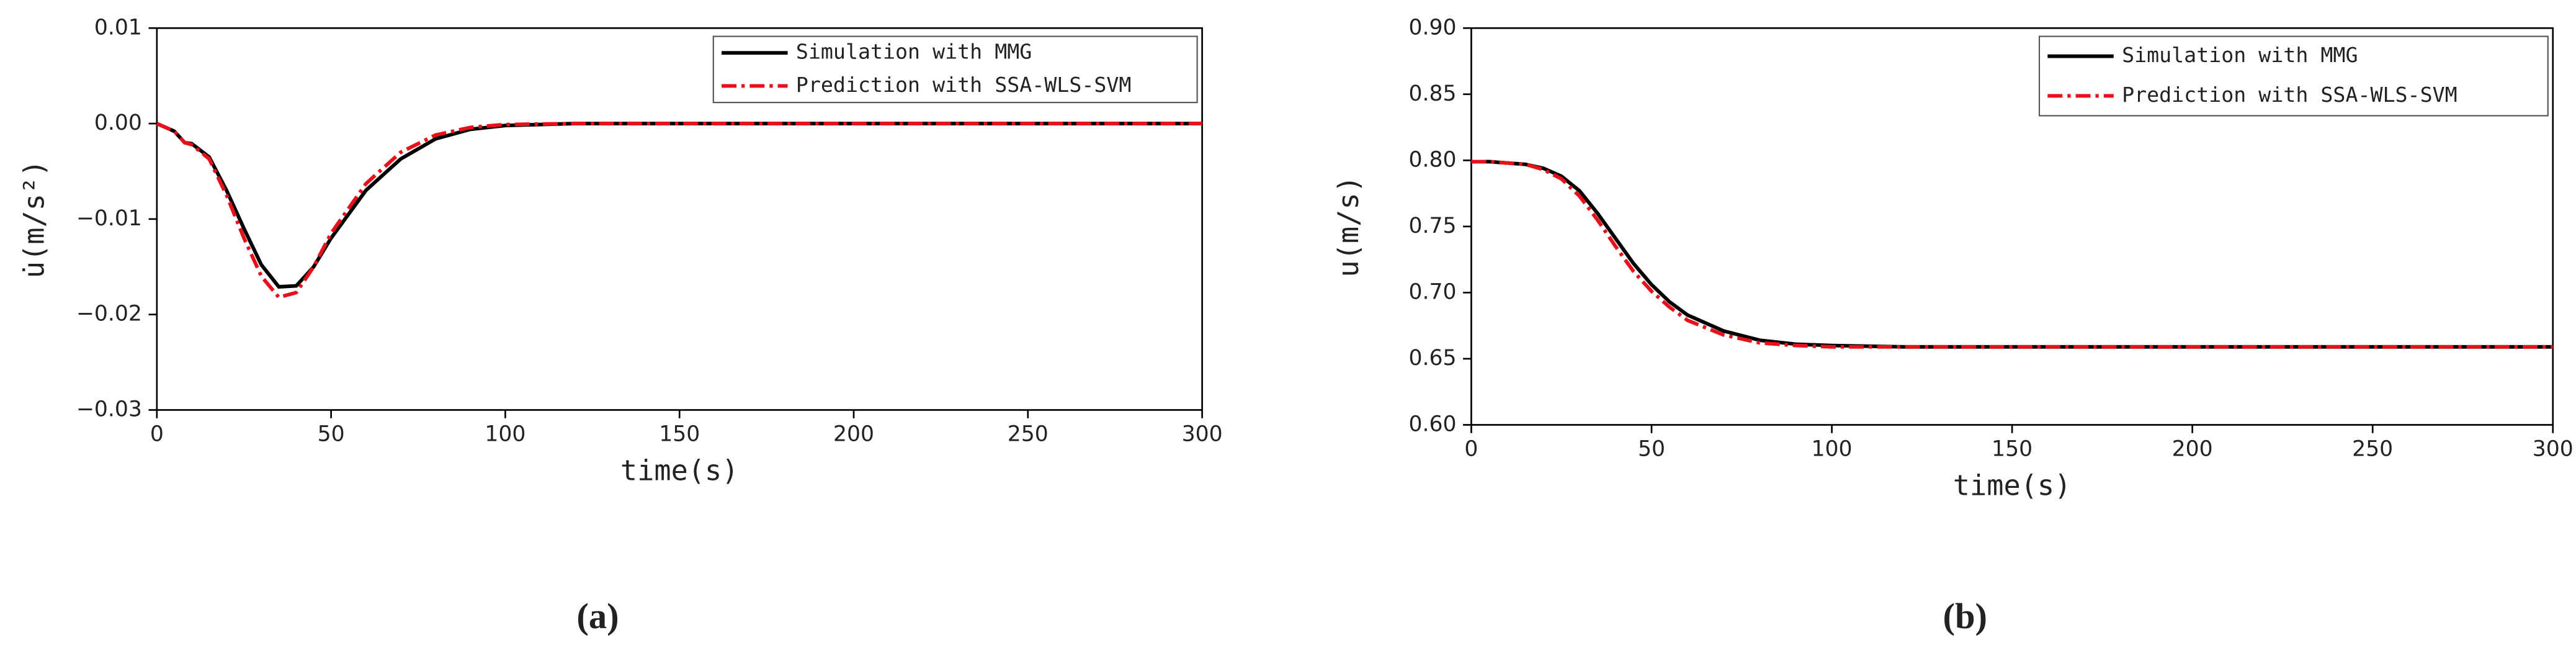 This screenshot has height=653, width=2576. I want to click on y-tick-label: −0.02, so click(109, 314).